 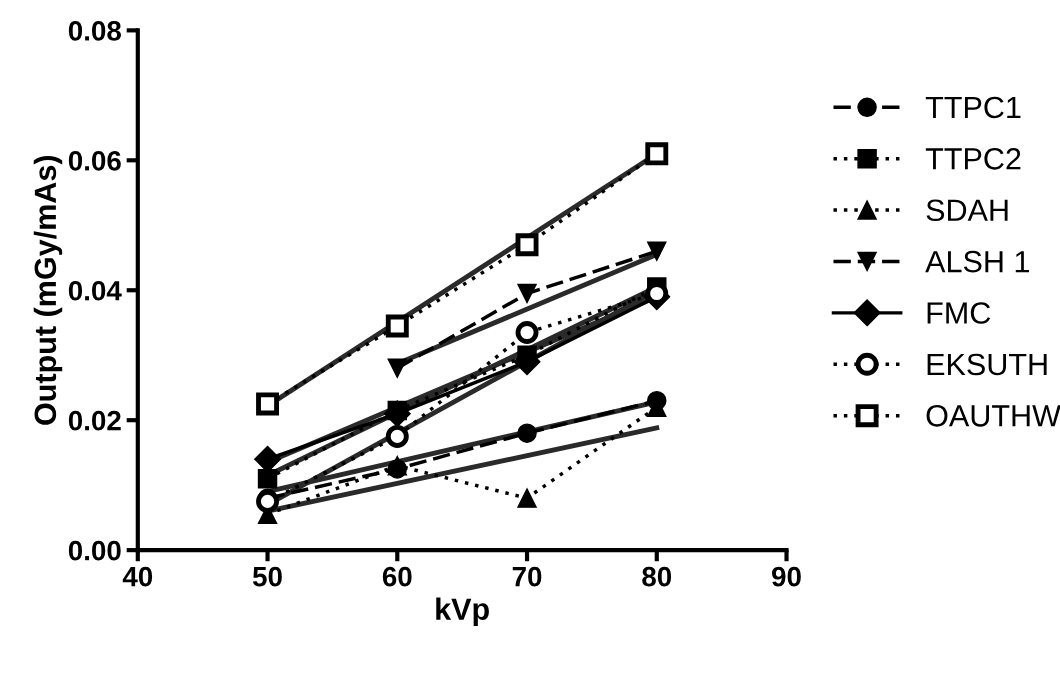 What do you see at coordinates (993, 416) in the screenshot?
I see `legend-label: OAUTHW` at bounding box center [993, 416].